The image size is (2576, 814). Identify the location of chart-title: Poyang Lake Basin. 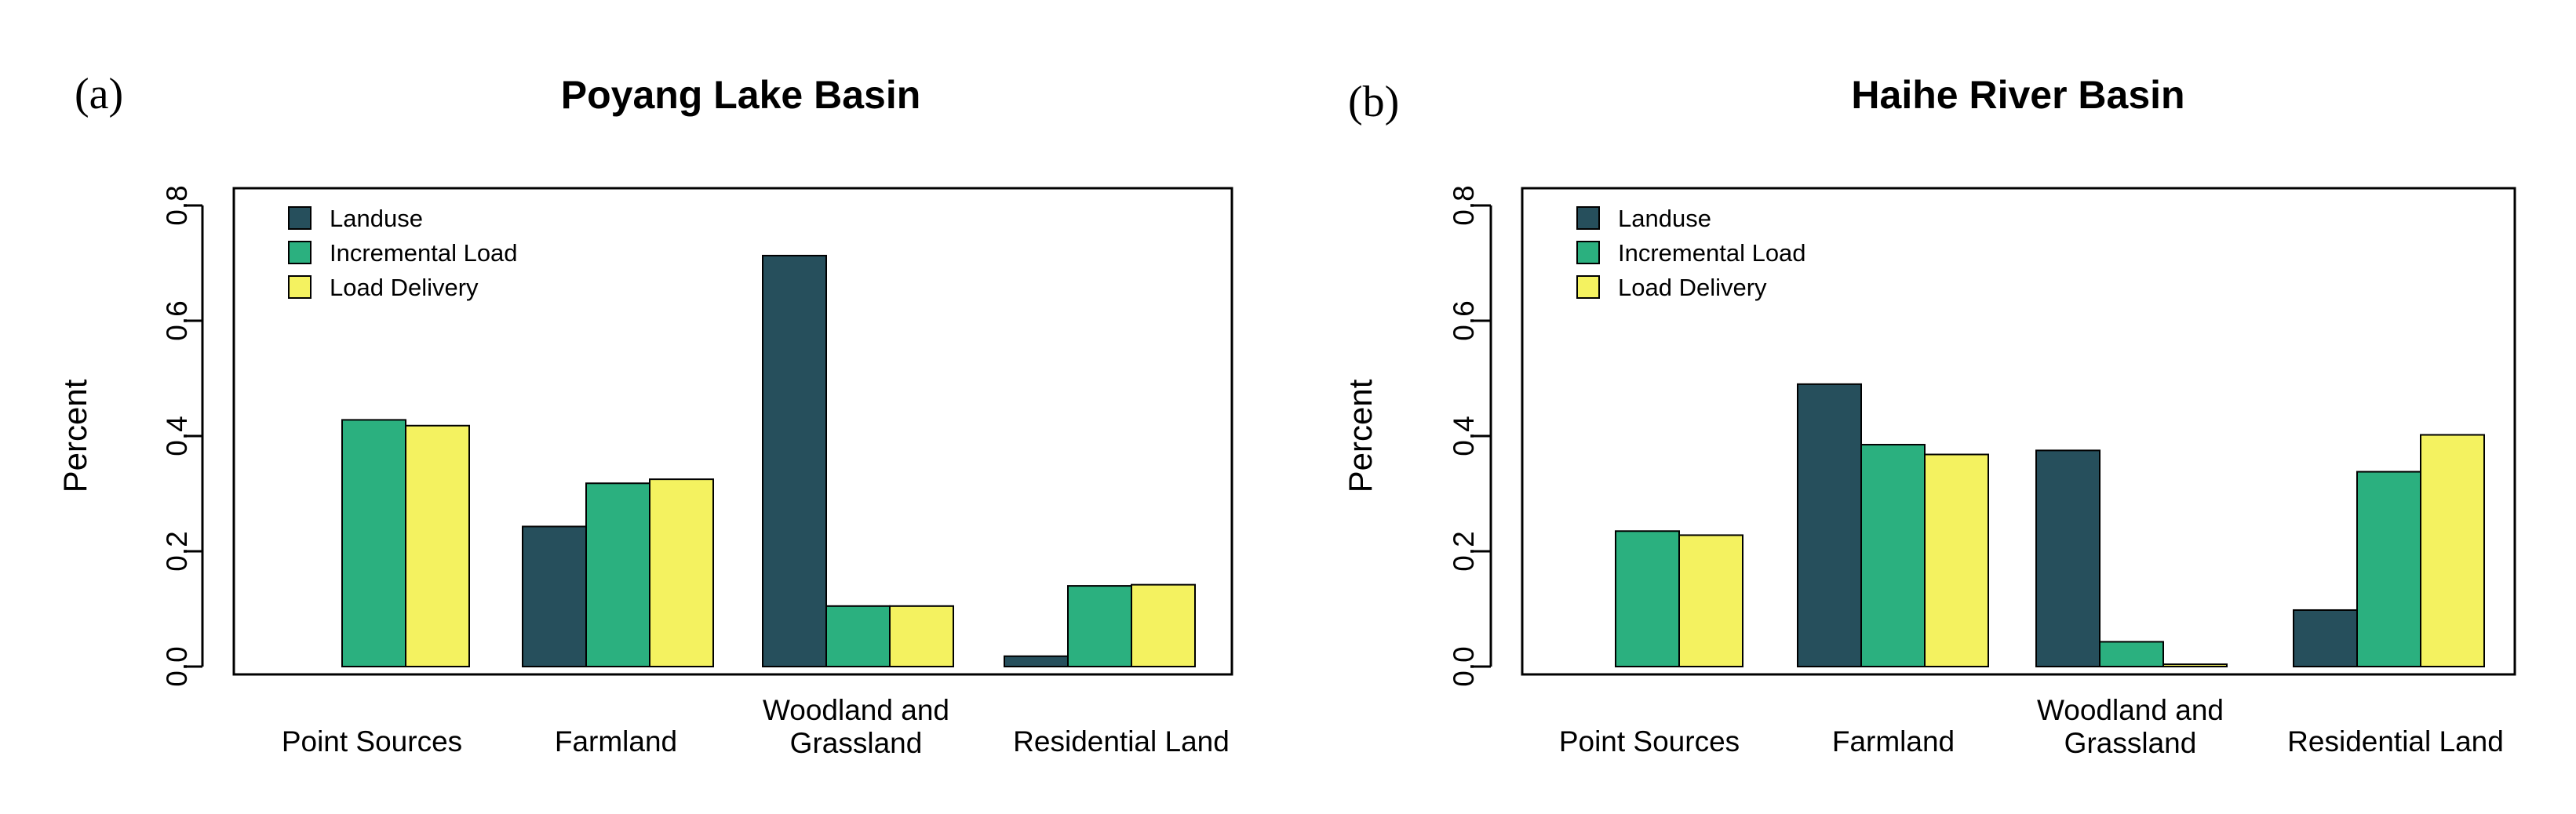
(741, 95).